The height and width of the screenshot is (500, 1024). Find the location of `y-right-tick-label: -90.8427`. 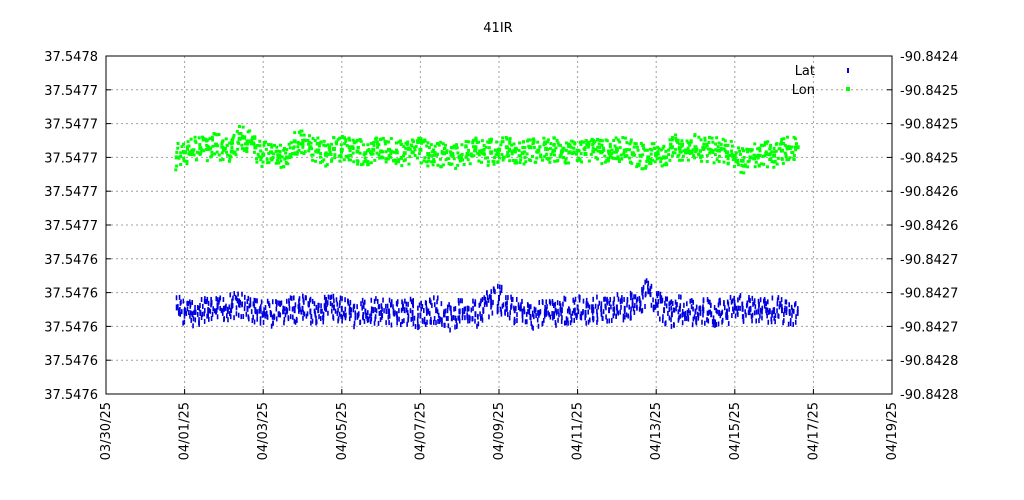

y-right-tick-label: -90.8427 is located at coordinates (929, 327).